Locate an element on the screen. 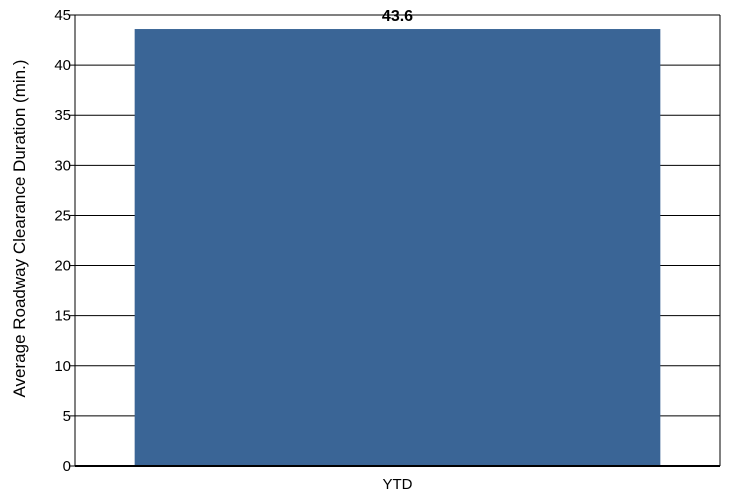 This screenshot has height=493, width=730. y-tick-labels: 0 5 10 15 20 25 30 35 40 45 is located at coordinates (62, 241).